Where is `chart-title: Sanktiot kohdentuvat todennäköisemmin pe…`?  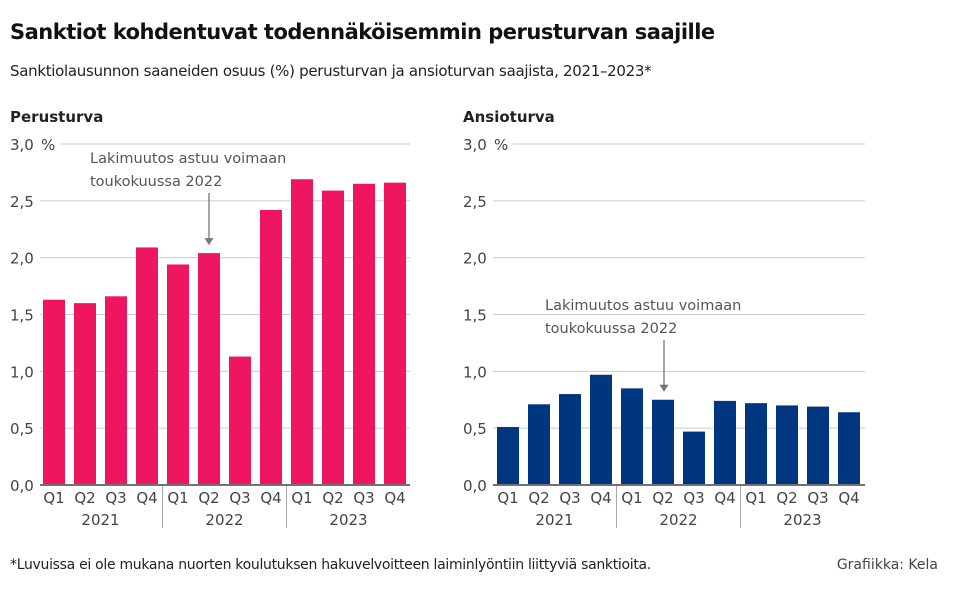
chart-title: Sanktiot kohdentuvat todennäköisemmin pe… is located at coordinates (362, 32).